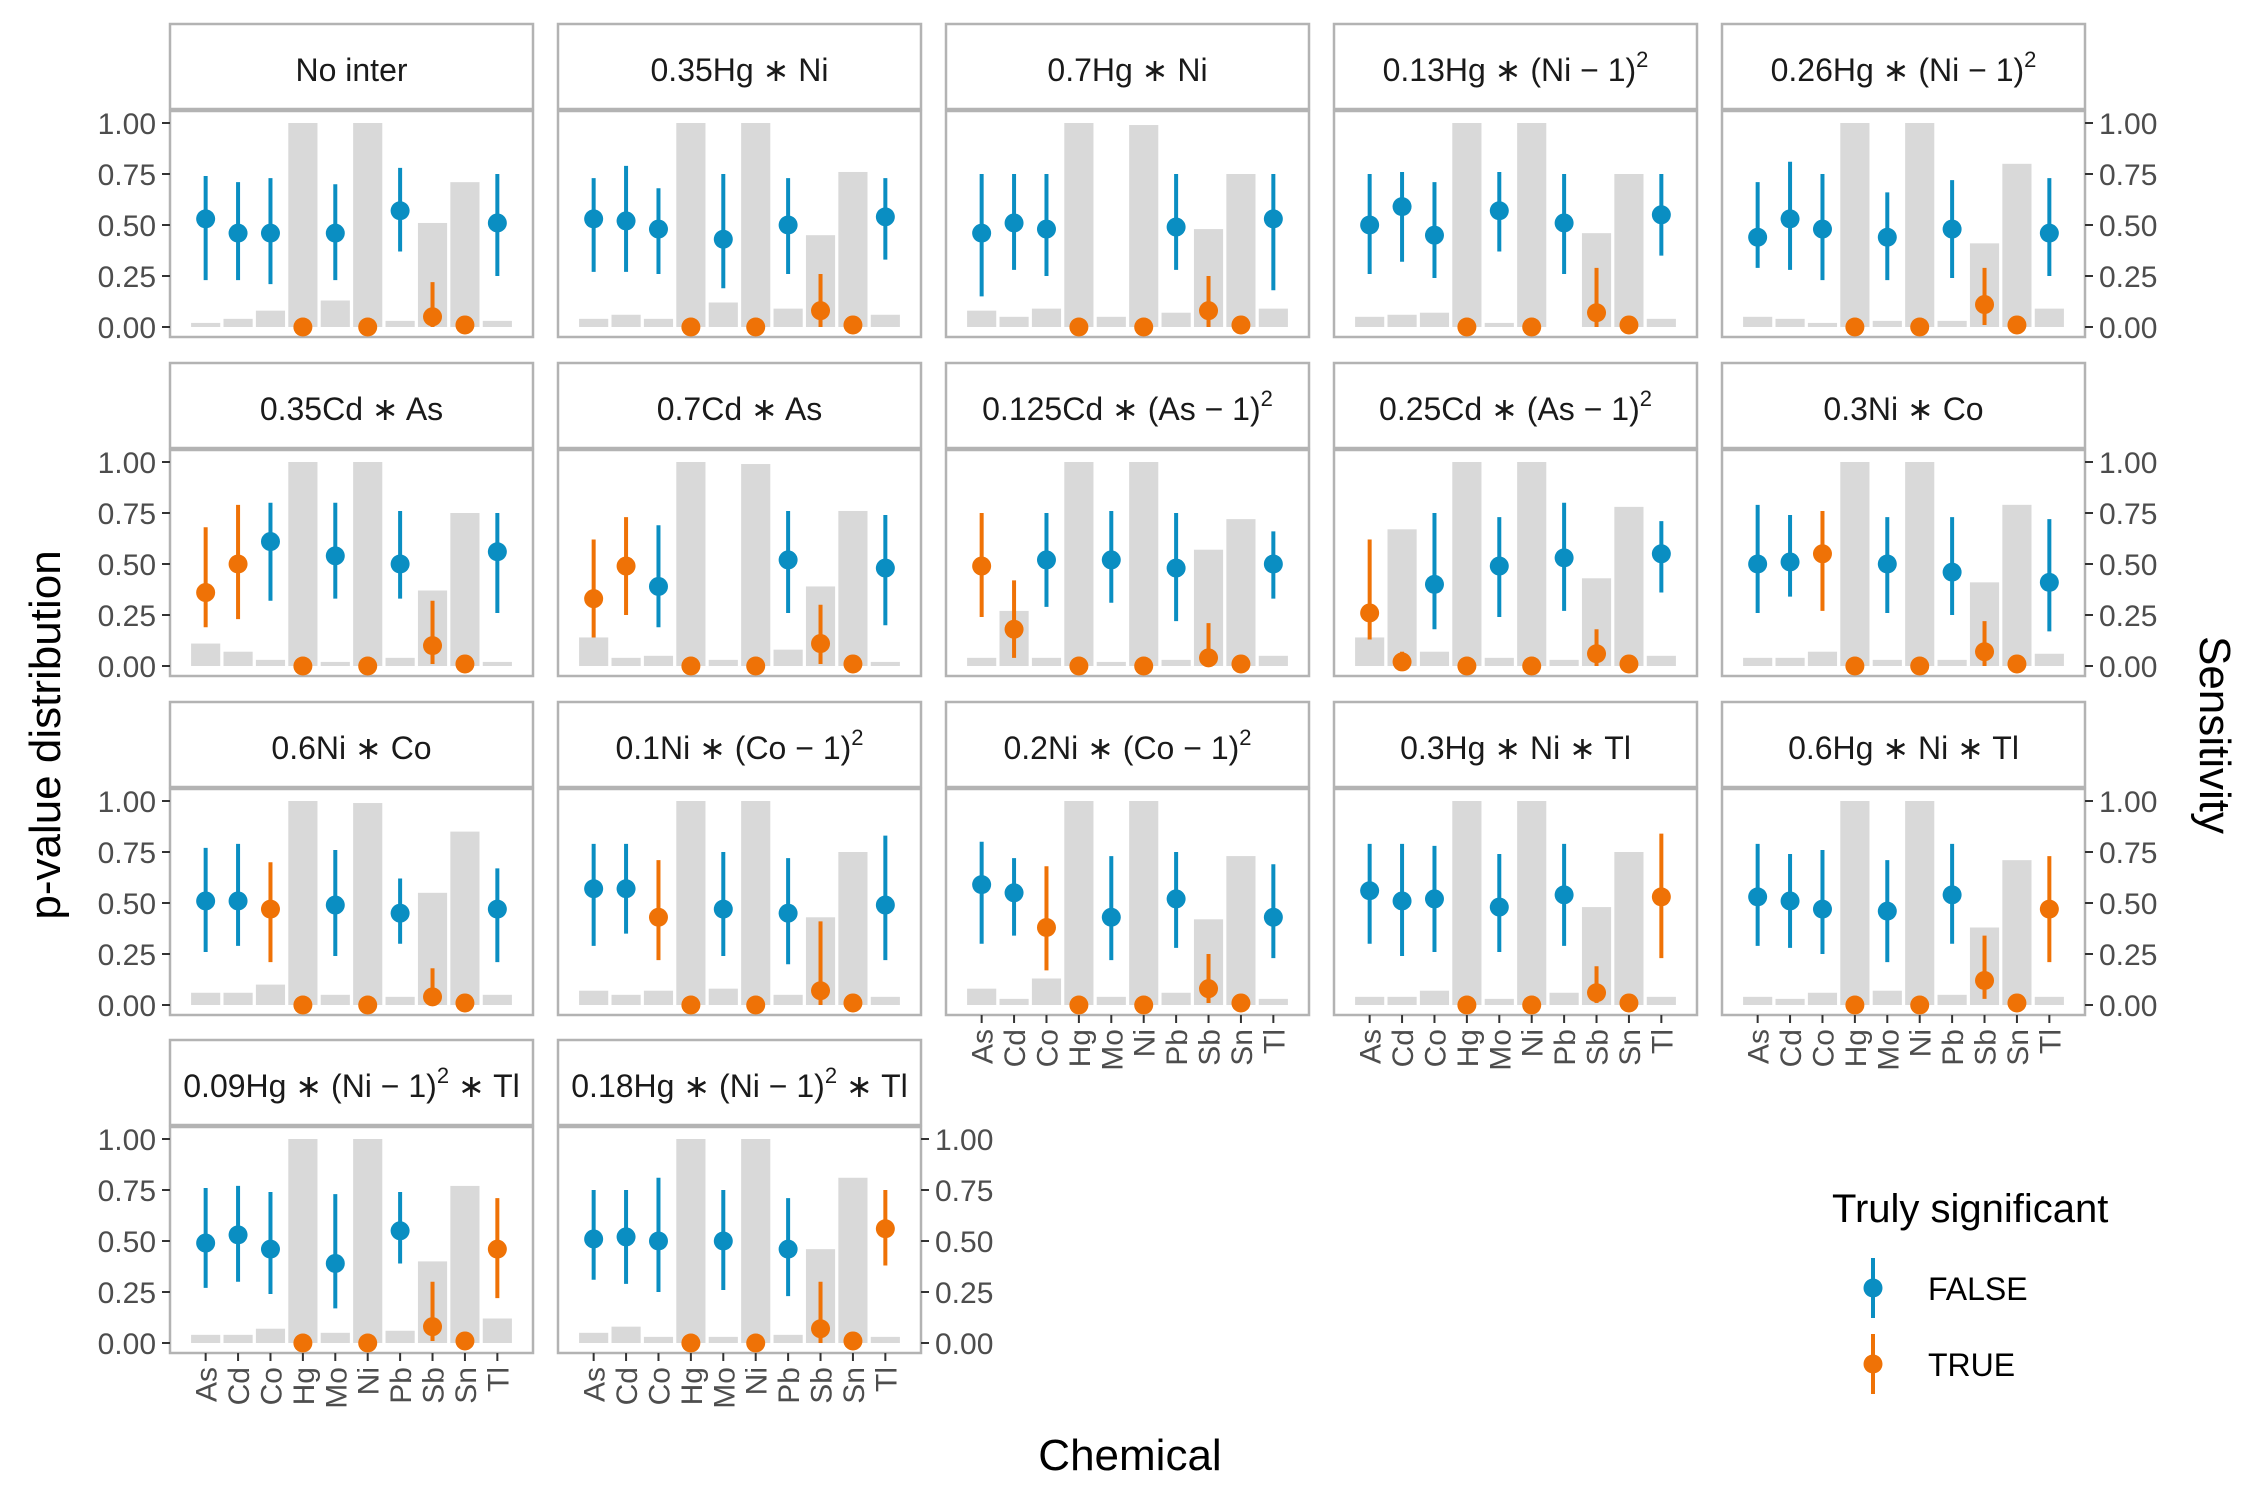 The image size is (2250, 1500). I want to click on facet-title: 0.6Ni ∗ Co, so click(351, 748).